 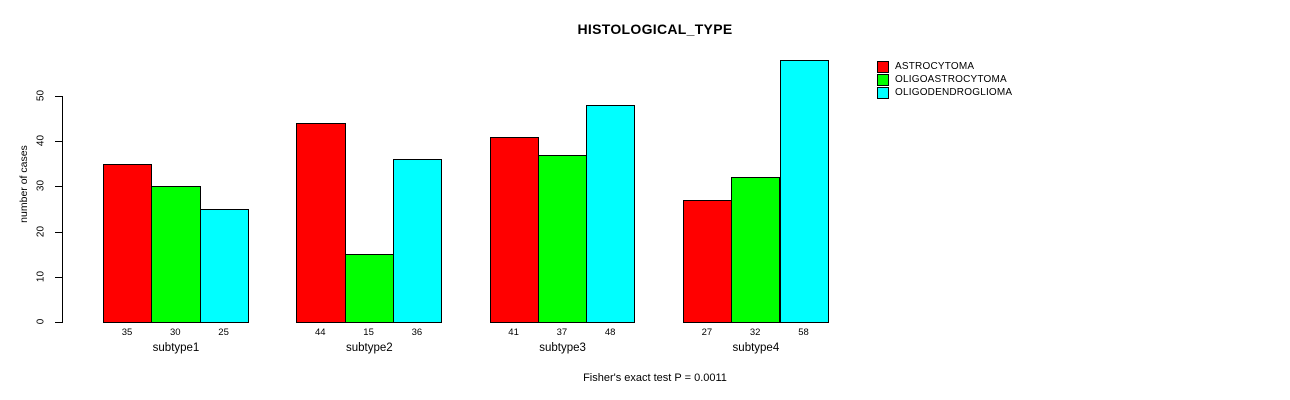 I want to click on y-axis-label: number of cases, so click(x=24, y=184).